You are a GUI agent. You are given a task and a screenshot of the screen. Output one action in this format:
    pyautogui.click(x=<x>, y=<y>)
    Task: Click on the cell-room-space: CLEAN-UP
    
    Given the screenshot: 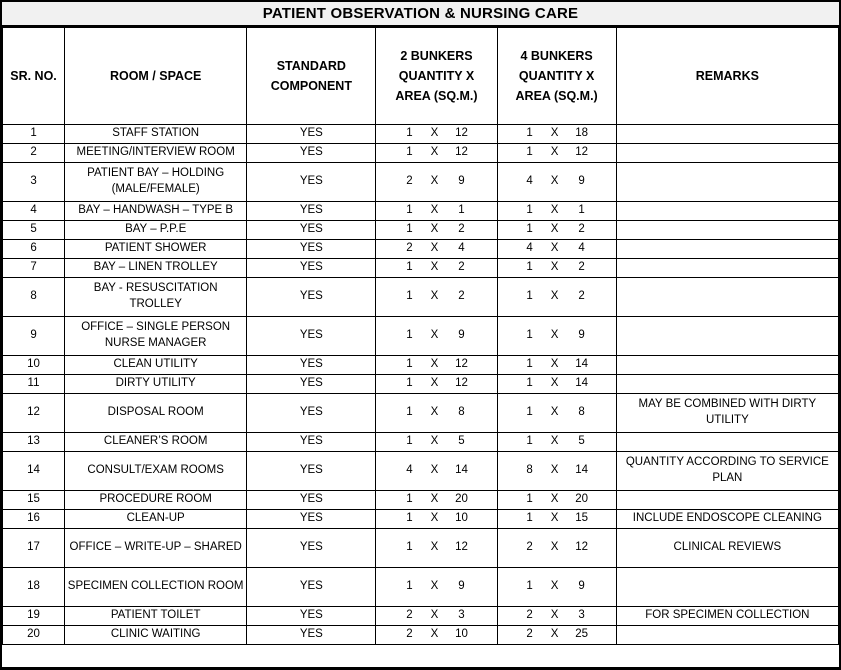 What is the action you would take?
    pyautogui.click(x=156, y=519)
    